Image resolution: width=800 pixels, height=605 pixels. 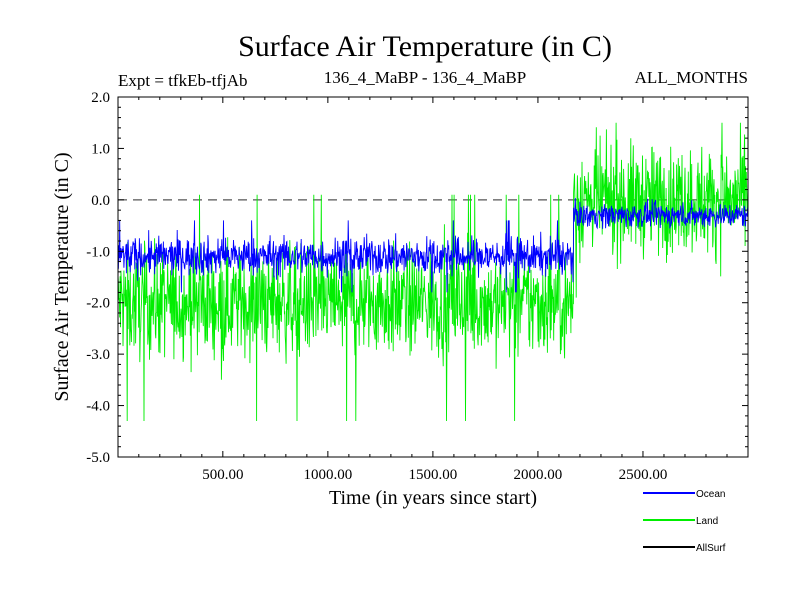 I want to click on experiment-label: Expt = tfkEb-tfjAb, so click(x=183, y=80).